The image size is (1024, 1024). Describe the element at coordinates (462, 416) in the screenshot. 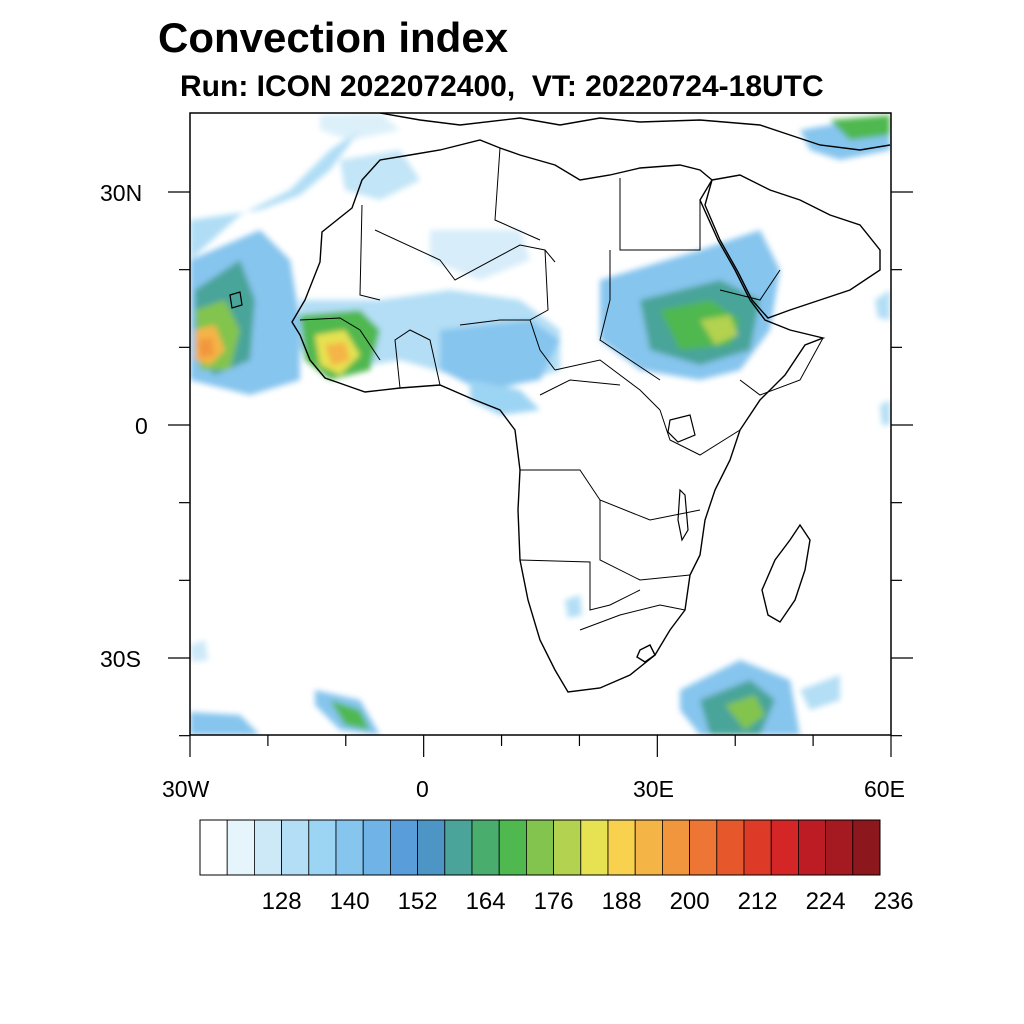

I see `lakes` at that location.